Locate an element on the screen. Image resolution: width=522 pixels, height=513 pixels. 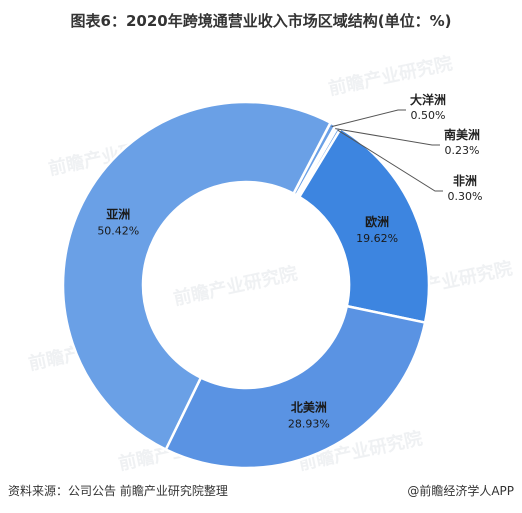
slice-label-value: 28.93% is located at coordinates (309, 423).